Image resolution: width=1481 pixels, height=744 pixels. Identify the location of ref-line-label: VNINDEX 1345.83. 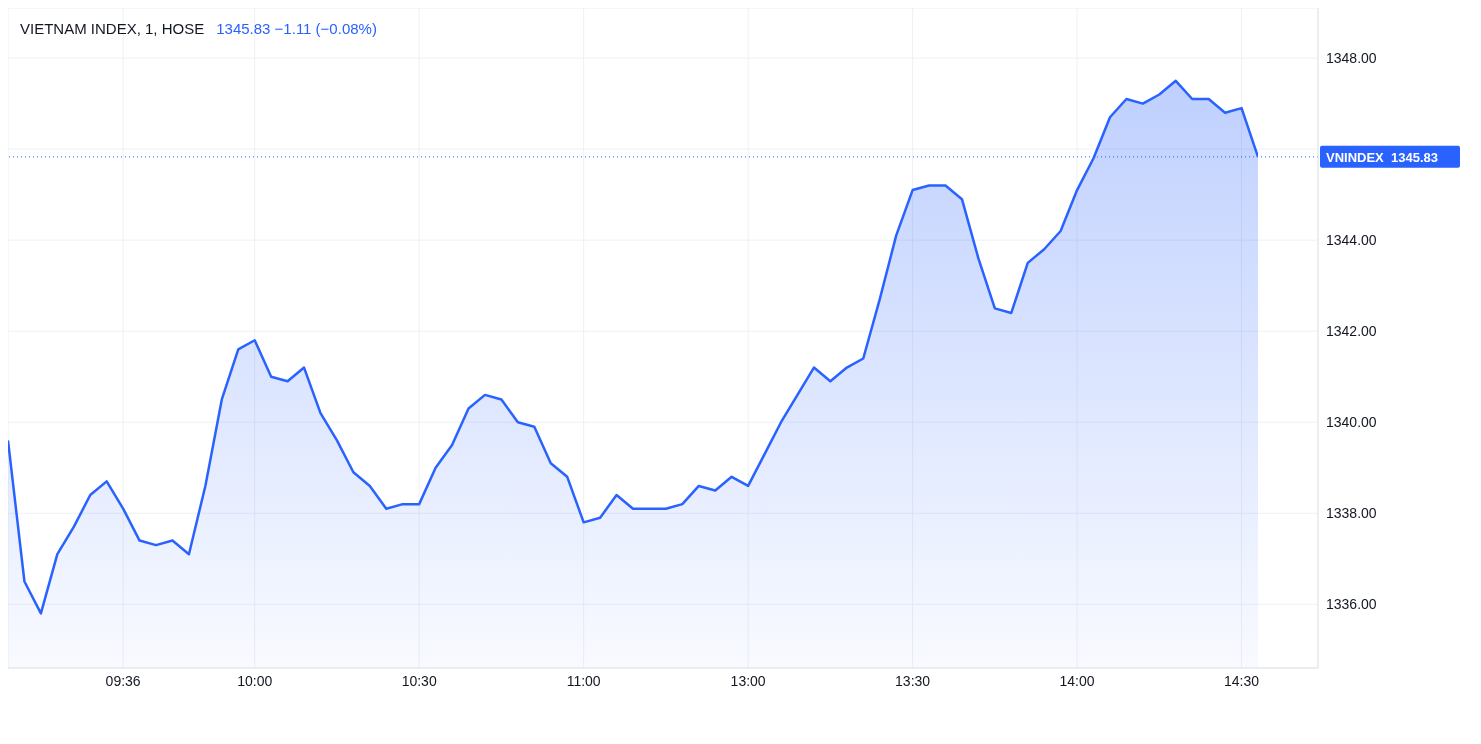
(1382, 157).